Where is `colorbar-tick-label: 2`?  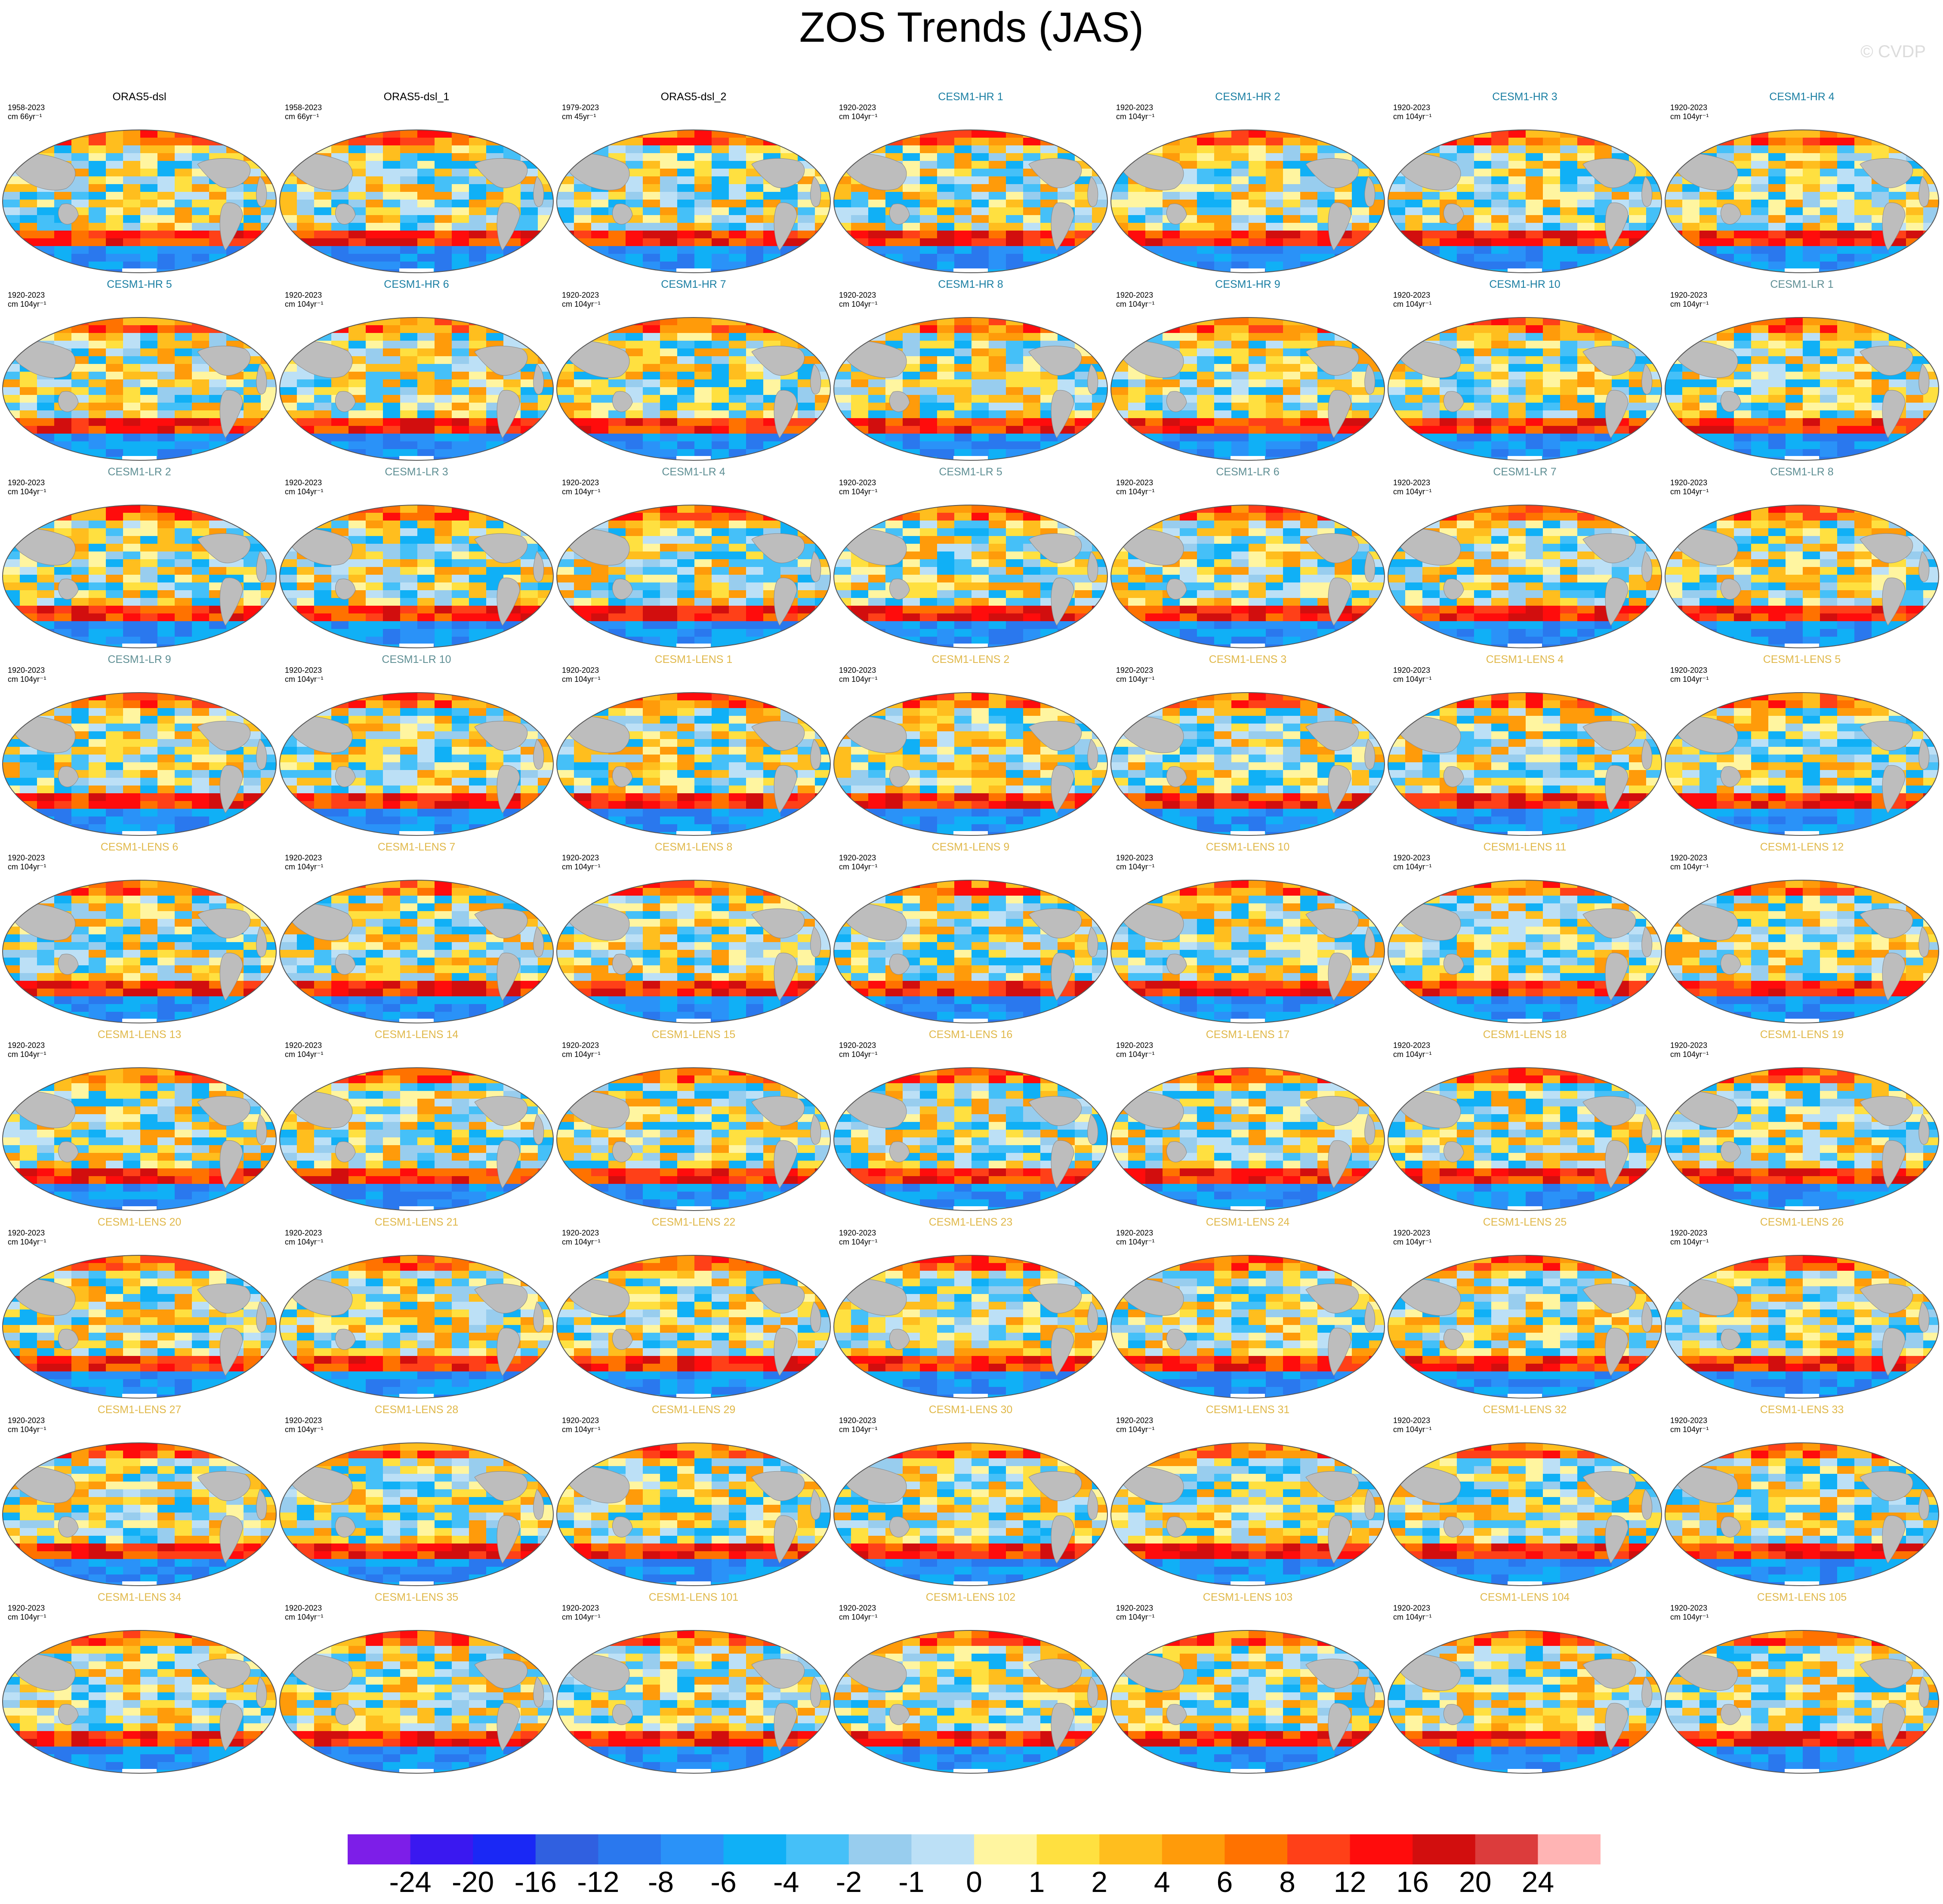 colorbar-tick-label: 2 is located at coordinates (1099, 1882).